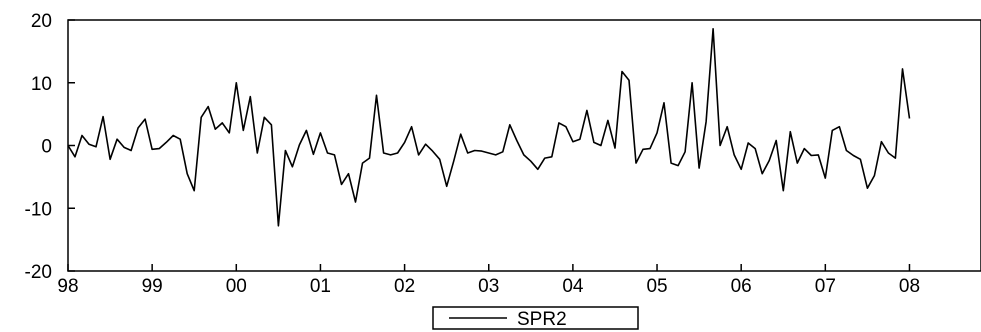 Image resolution: width=981 pixels, height=332 pixels. What do you see at coordinates (320, 286) in the screenshot?
I see `x-tick-label: 01` at bounding box center [320, 286].